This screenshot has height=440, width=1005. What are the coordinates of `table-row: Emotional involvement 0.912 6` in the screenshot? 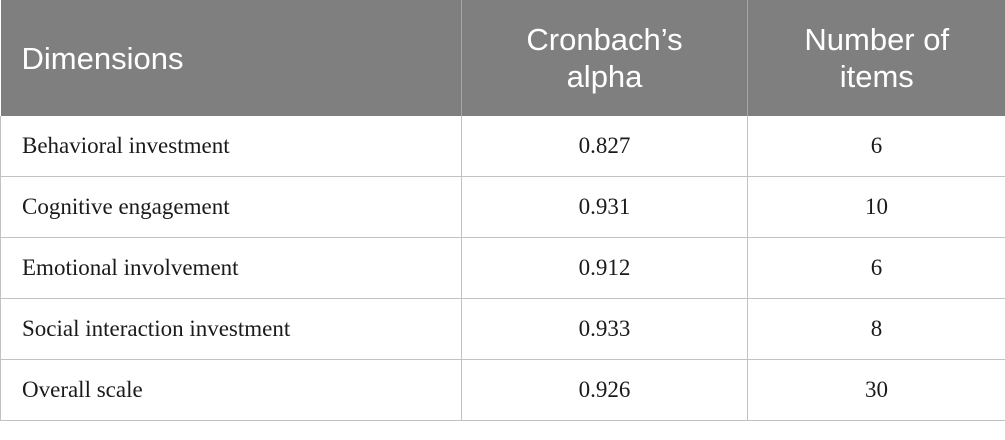 It's located at (502, 268).